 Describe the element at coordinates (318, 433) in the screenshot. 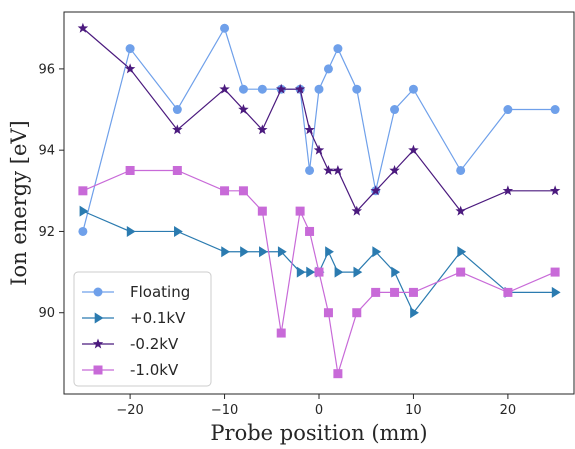

I see `x-axis-label: Probe position (mm)` at that location.